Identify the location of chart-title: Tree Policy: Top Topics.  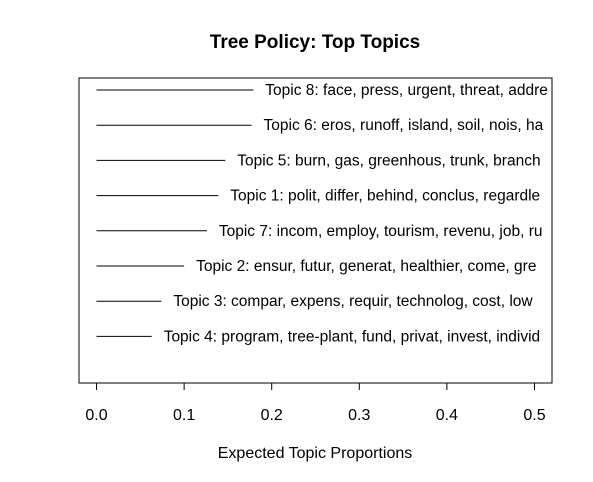
(315, 42).